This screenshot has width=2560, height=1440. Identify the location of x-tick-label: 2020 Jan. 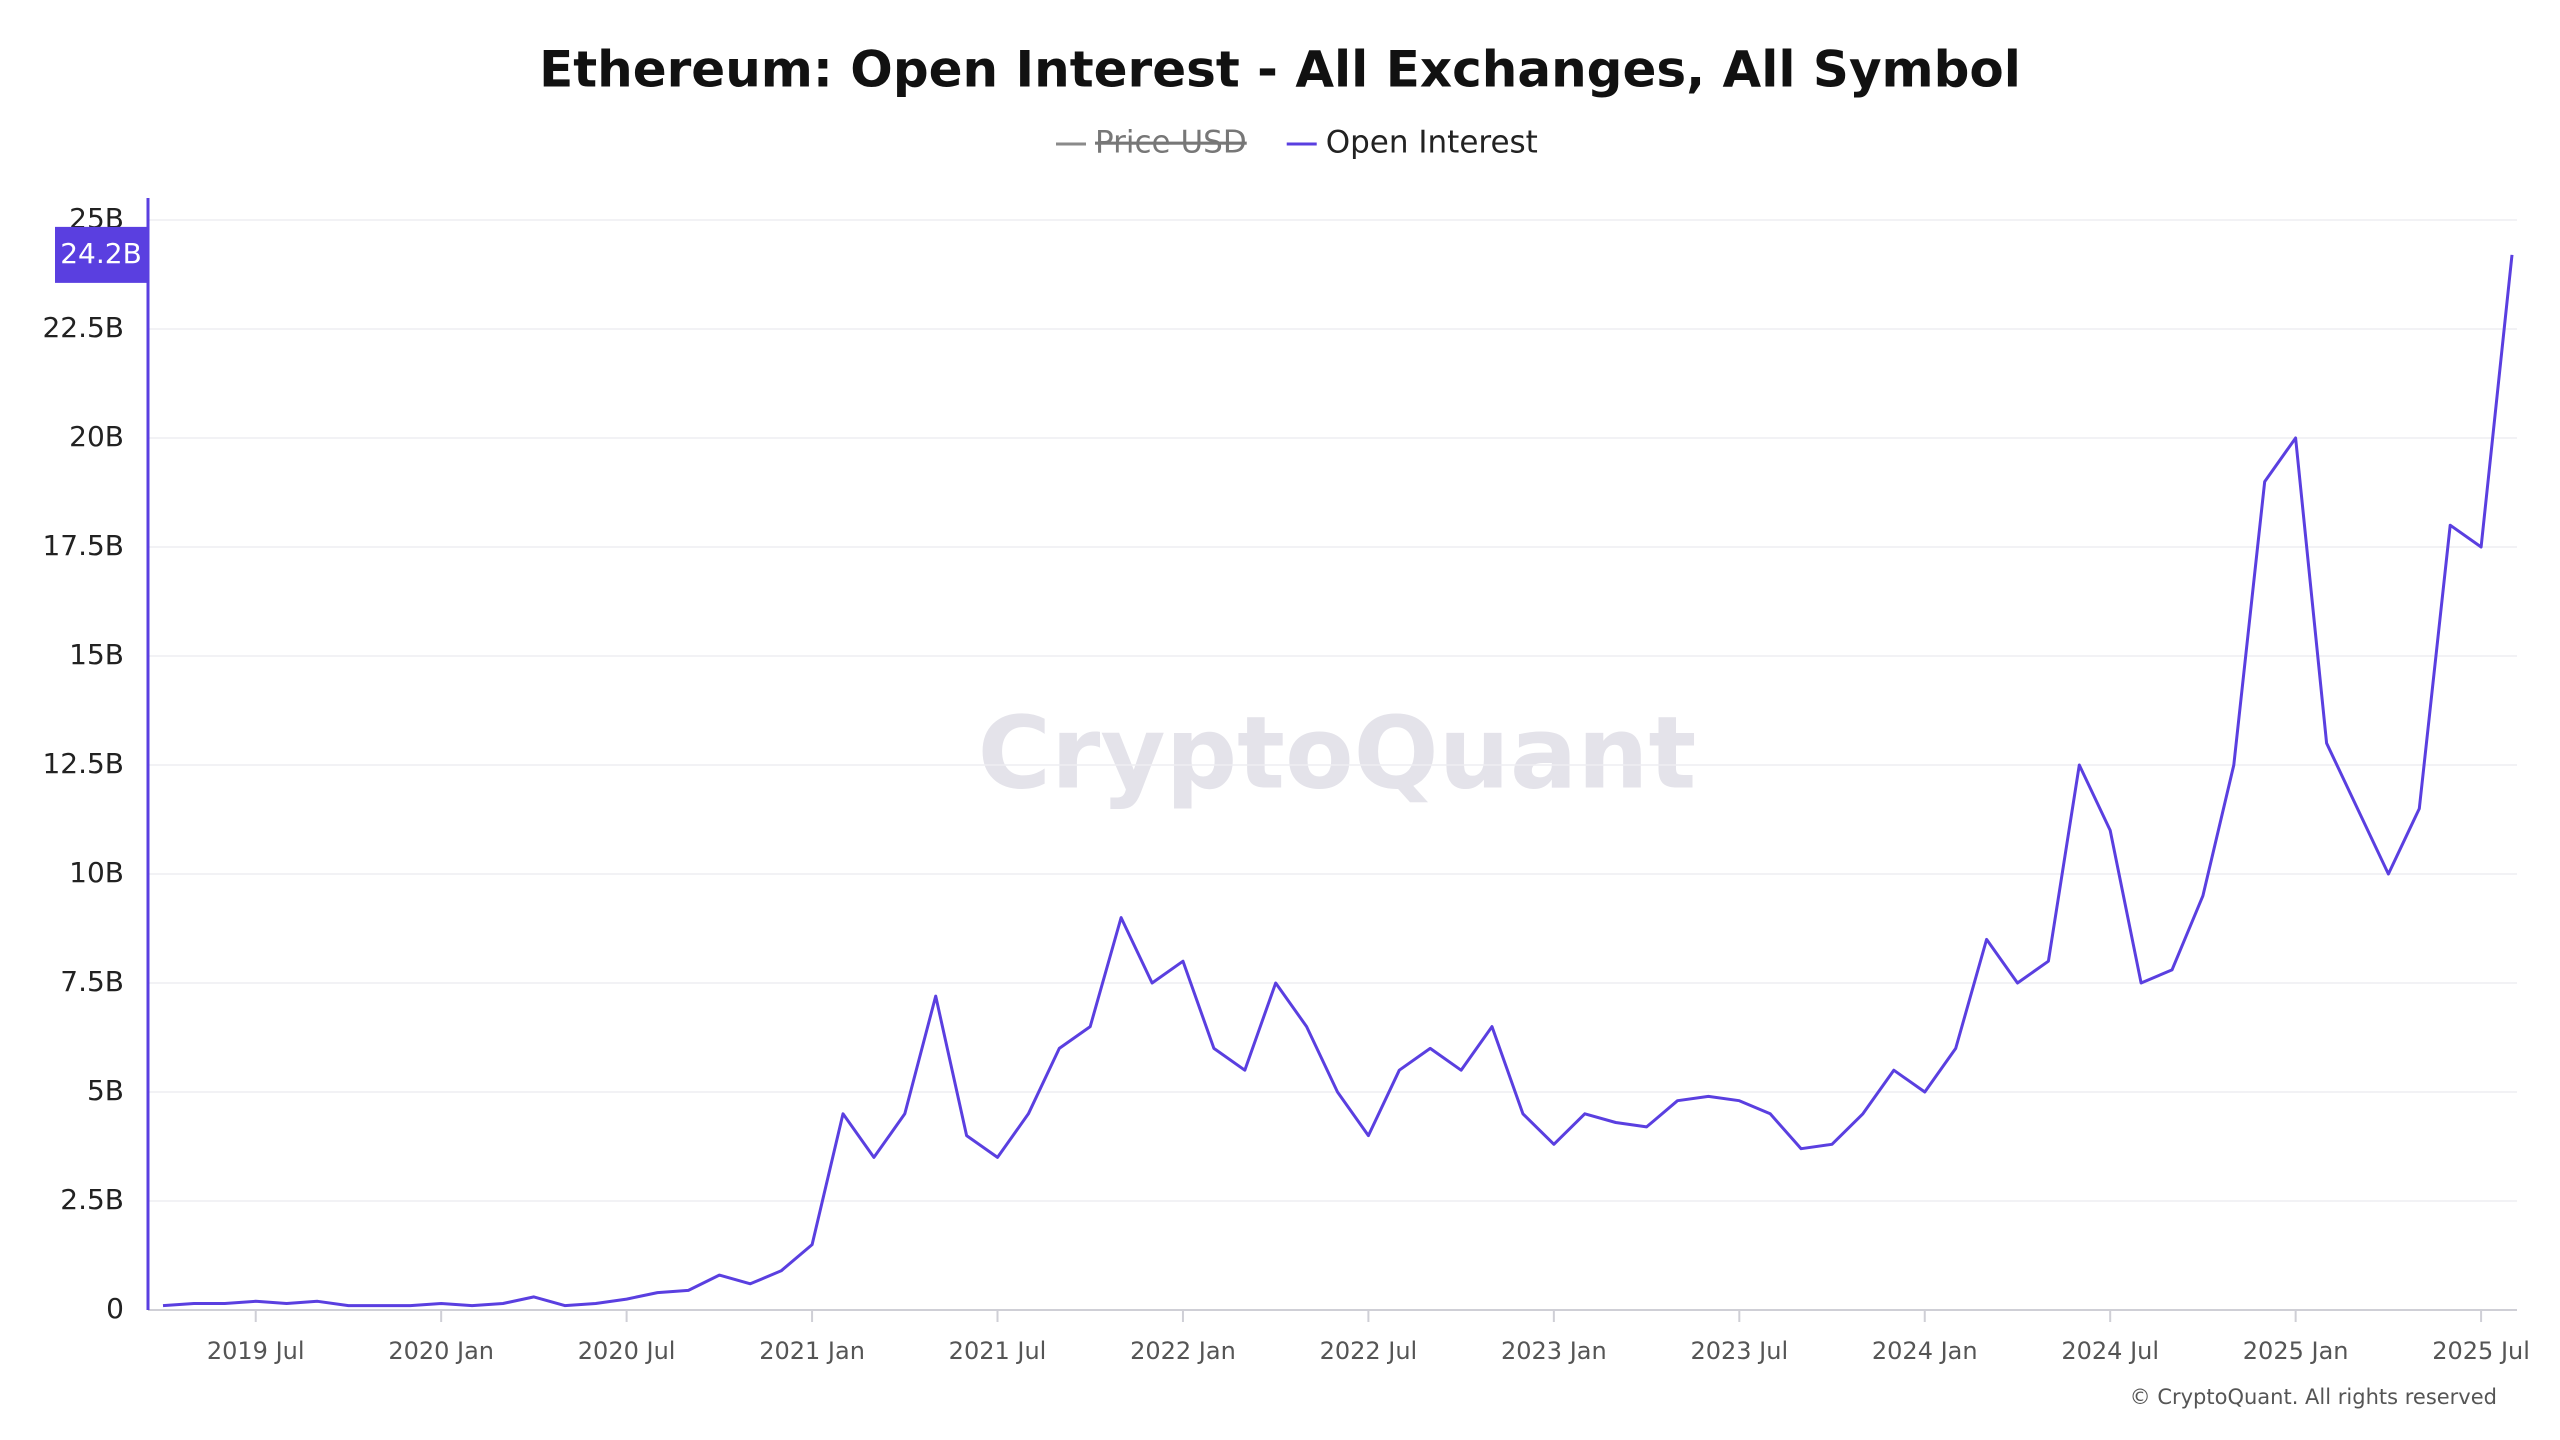
(441, 1351).